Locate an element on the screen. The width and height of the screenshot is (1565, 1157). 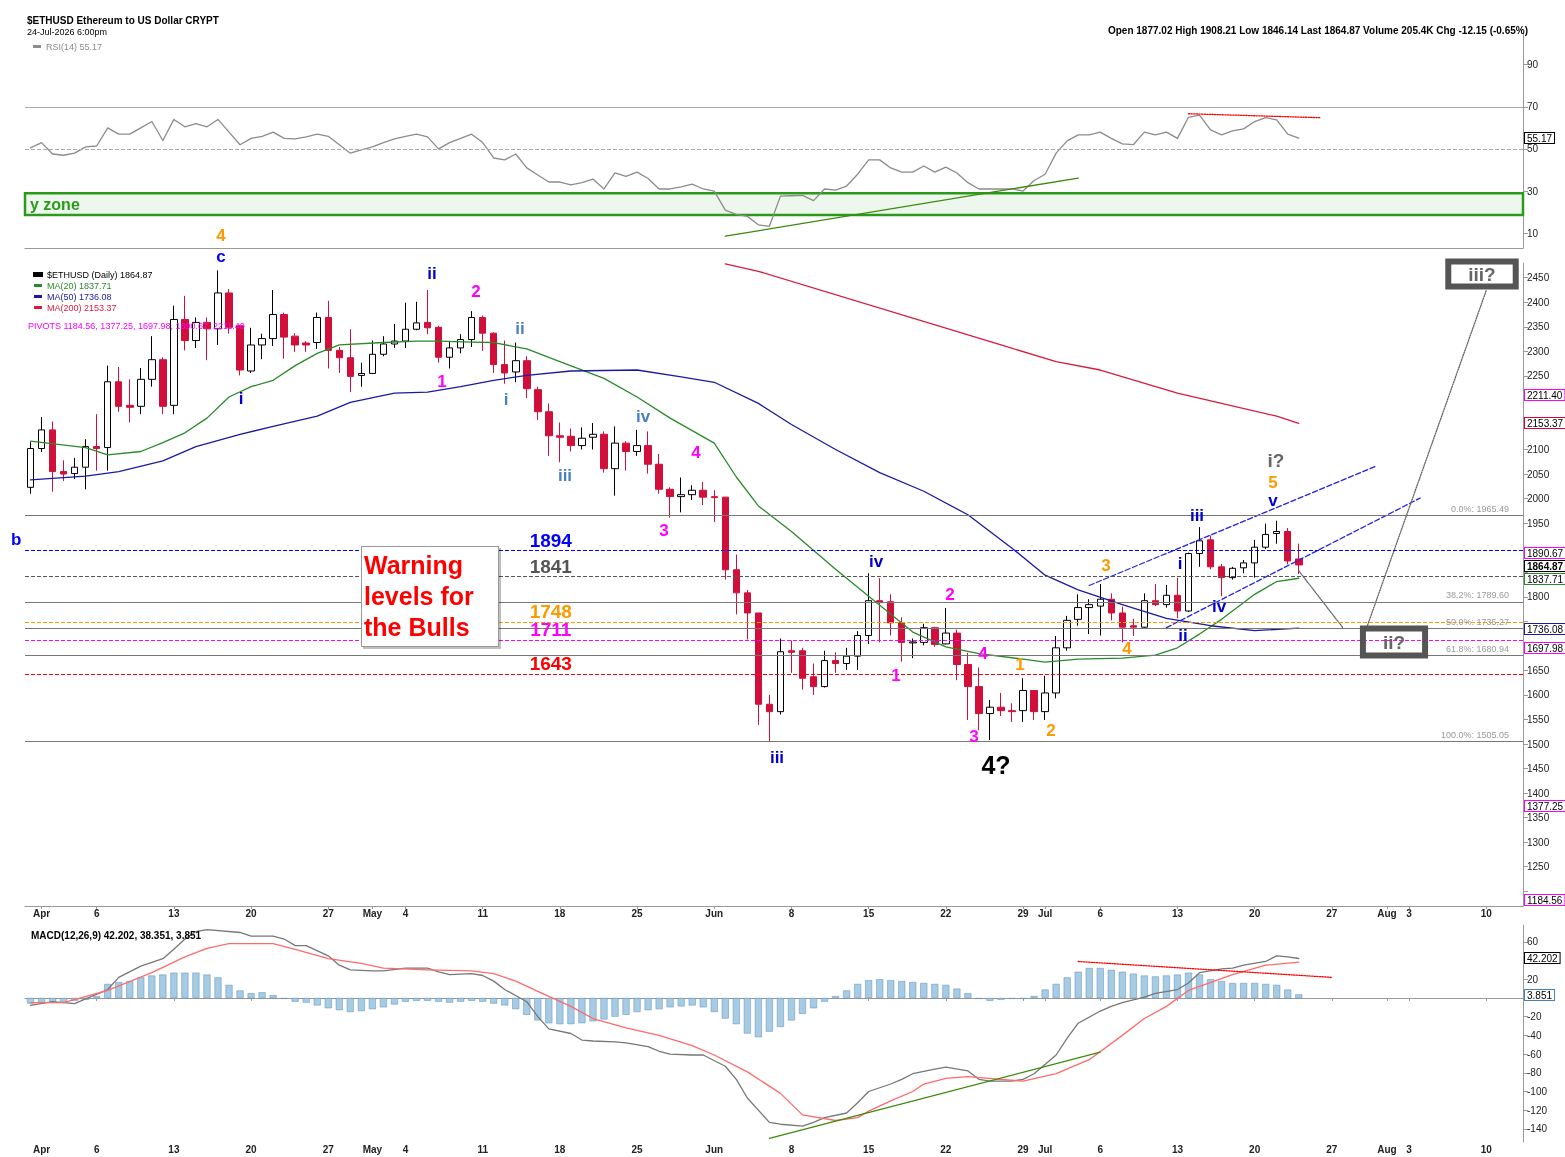
annotation: 4? is located at coordinates (996, 765).